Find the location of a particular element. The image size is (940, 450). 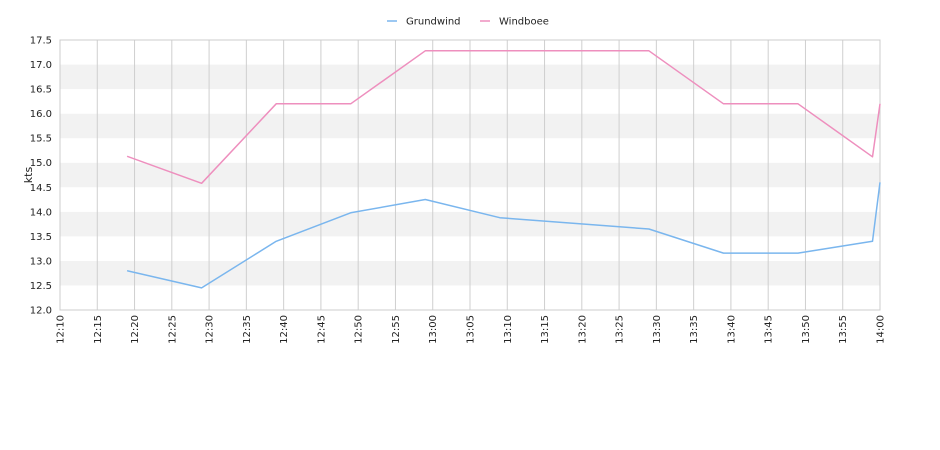

x-tick-label: 12:30 is located at coordinates (210, 329).